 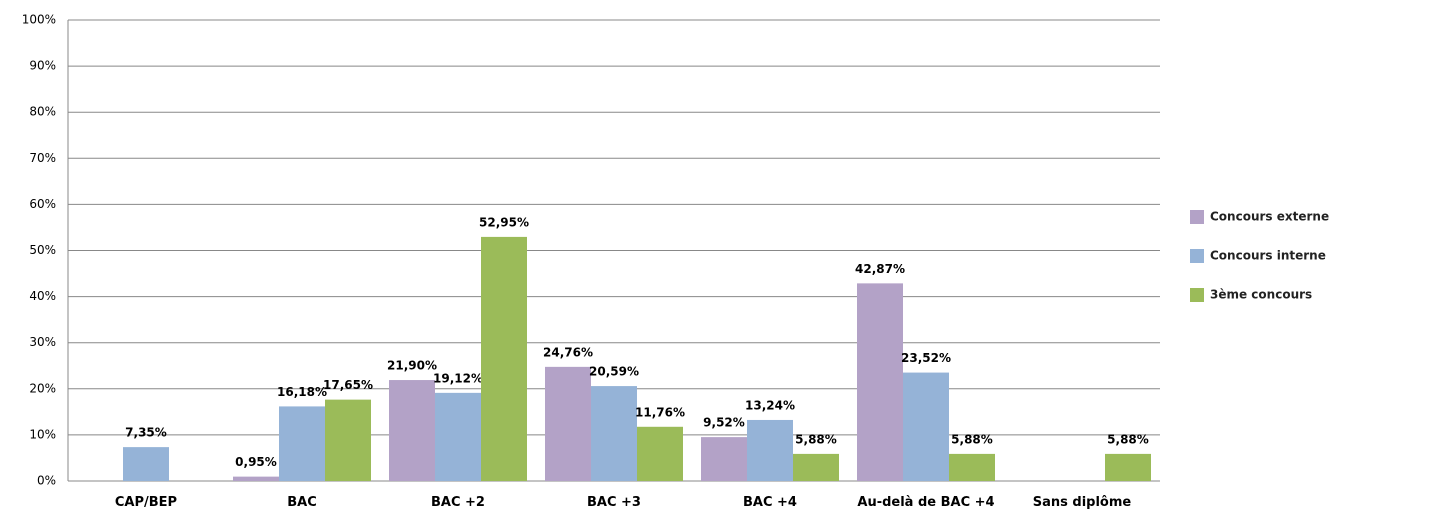 I want to click on data-label: 52,95%, so click(x=504, y=222).